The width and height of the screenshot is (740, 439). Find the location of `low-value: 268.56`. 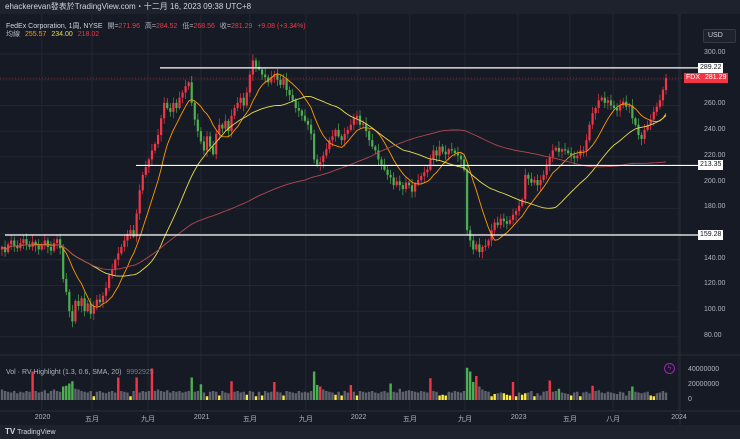

low-value: 268.56 is located at coordinates (204, 26).